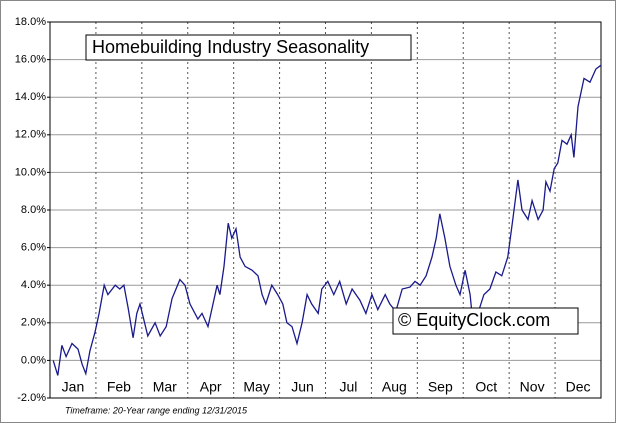  Describe the element at coordinates (73, 387) in the screenshot. I see `x-tick-label: Jan` at that location.